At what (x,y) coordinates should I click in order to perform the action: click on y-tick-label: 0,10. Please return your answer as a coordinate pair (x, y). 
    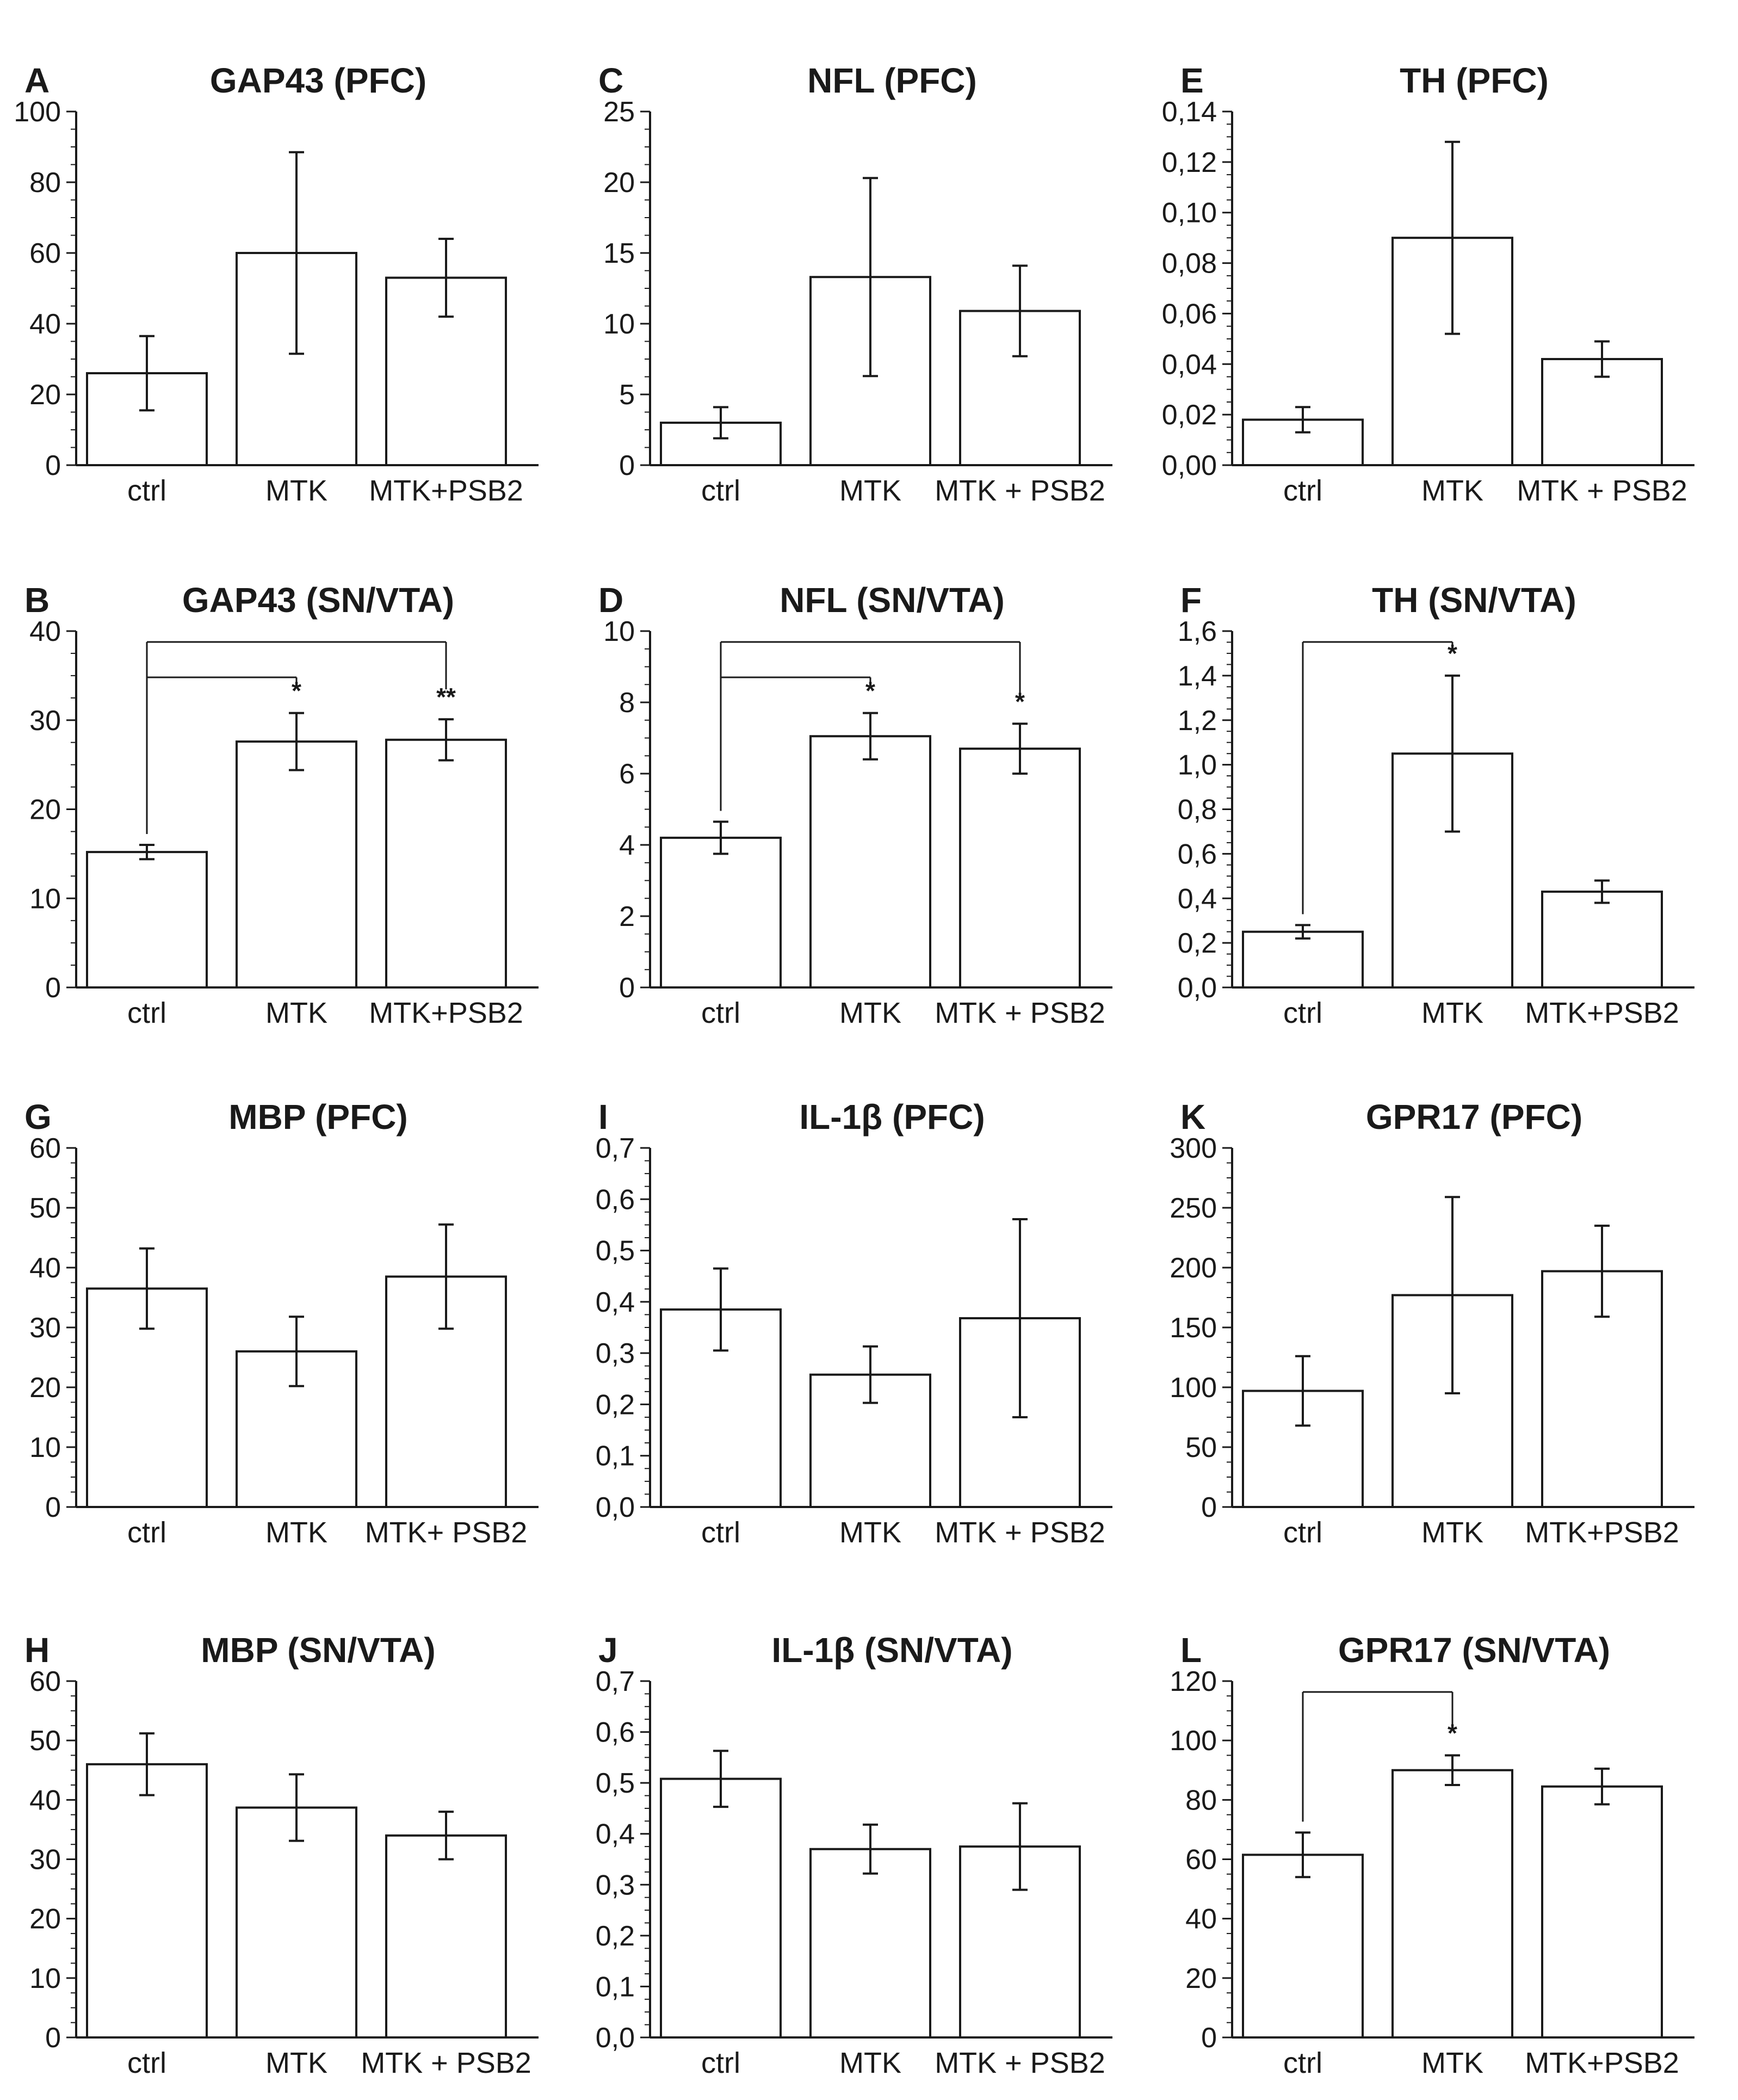
    Looking at the image, I should click on (1189, 213).